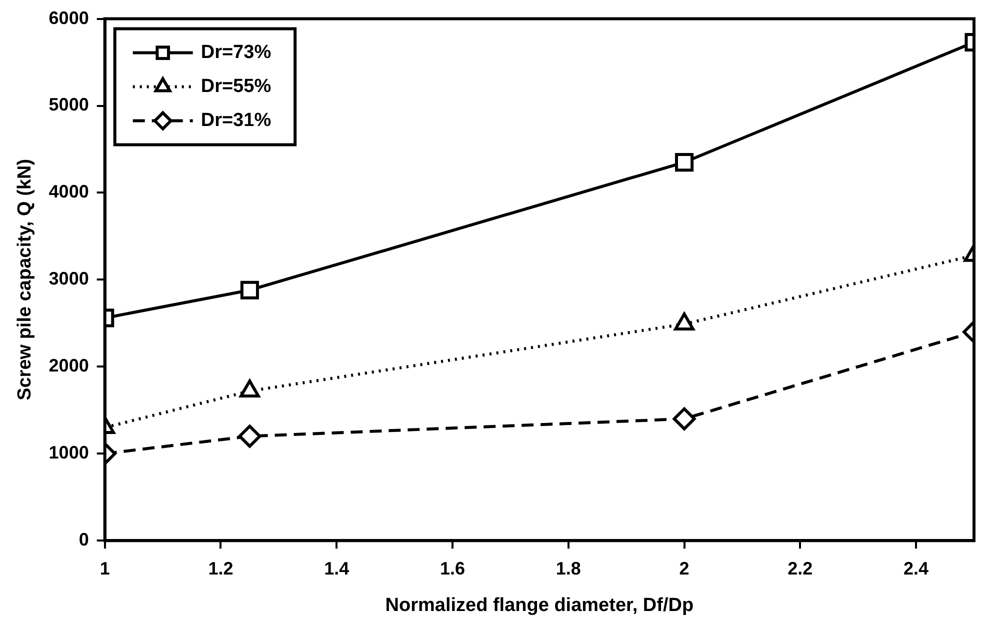 This screenshot has width=988, height=629. Describe the element at coordinates (684, 568) in the screenshot. I see `x-tick-label: 2` at that location.